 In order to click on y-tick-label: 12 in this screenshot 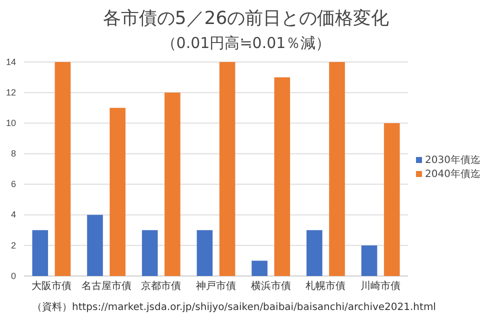, I will do `click(11, 92)`.